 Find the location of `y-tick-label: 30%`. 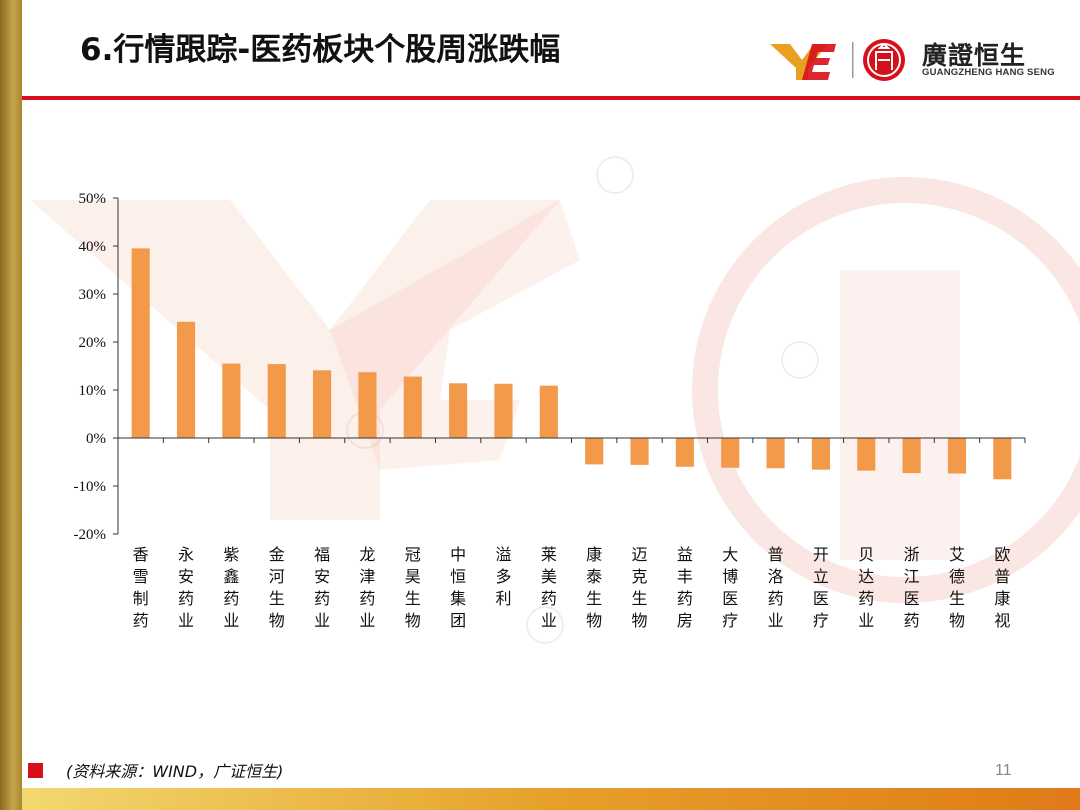

y-tick-label: 30% is located at coordinates (93, 295).